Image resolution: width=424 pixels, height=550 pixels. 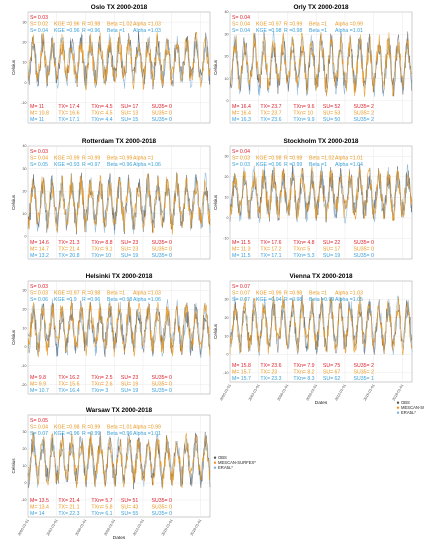 I want to click on top-stat: KGE =0.94, so click(x=269, y=300).